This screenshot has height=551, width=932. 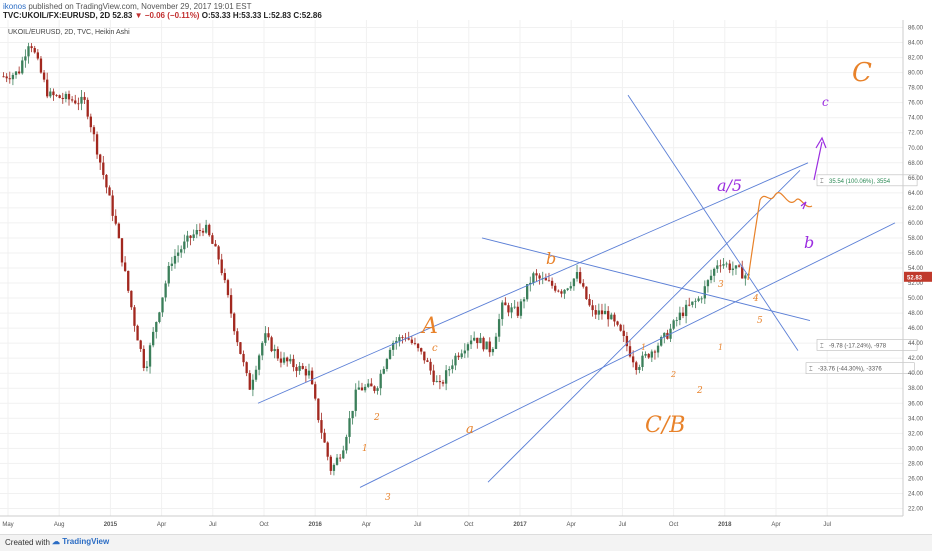 What do you see at coordinates (803, 205) in the screenshot?
I see `purple-arrowhead-b` at bounding box center [803, 205].